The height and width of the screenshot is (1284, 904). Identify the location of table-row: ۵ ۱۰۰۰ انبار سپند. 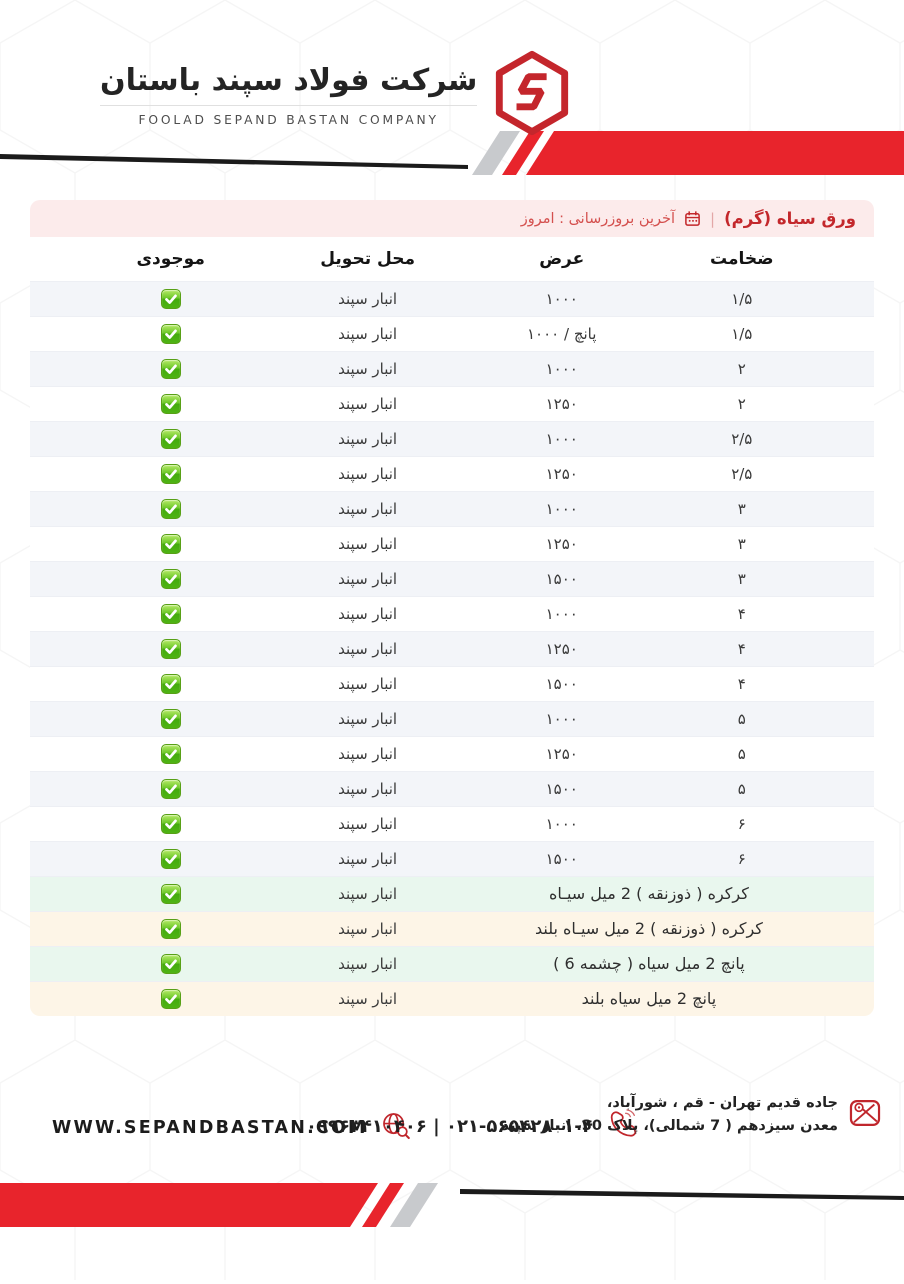
(452, 718).